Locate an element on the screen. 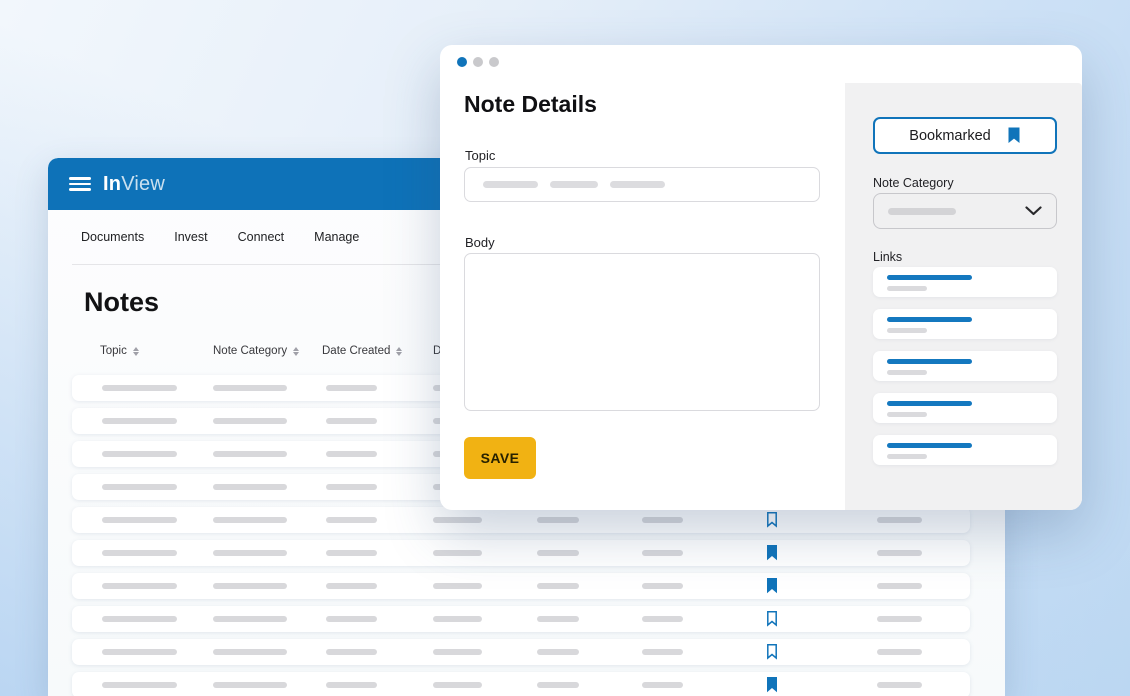 This screenshot has height=696, width=1130. topic-input is located at coordinates (642, 184).